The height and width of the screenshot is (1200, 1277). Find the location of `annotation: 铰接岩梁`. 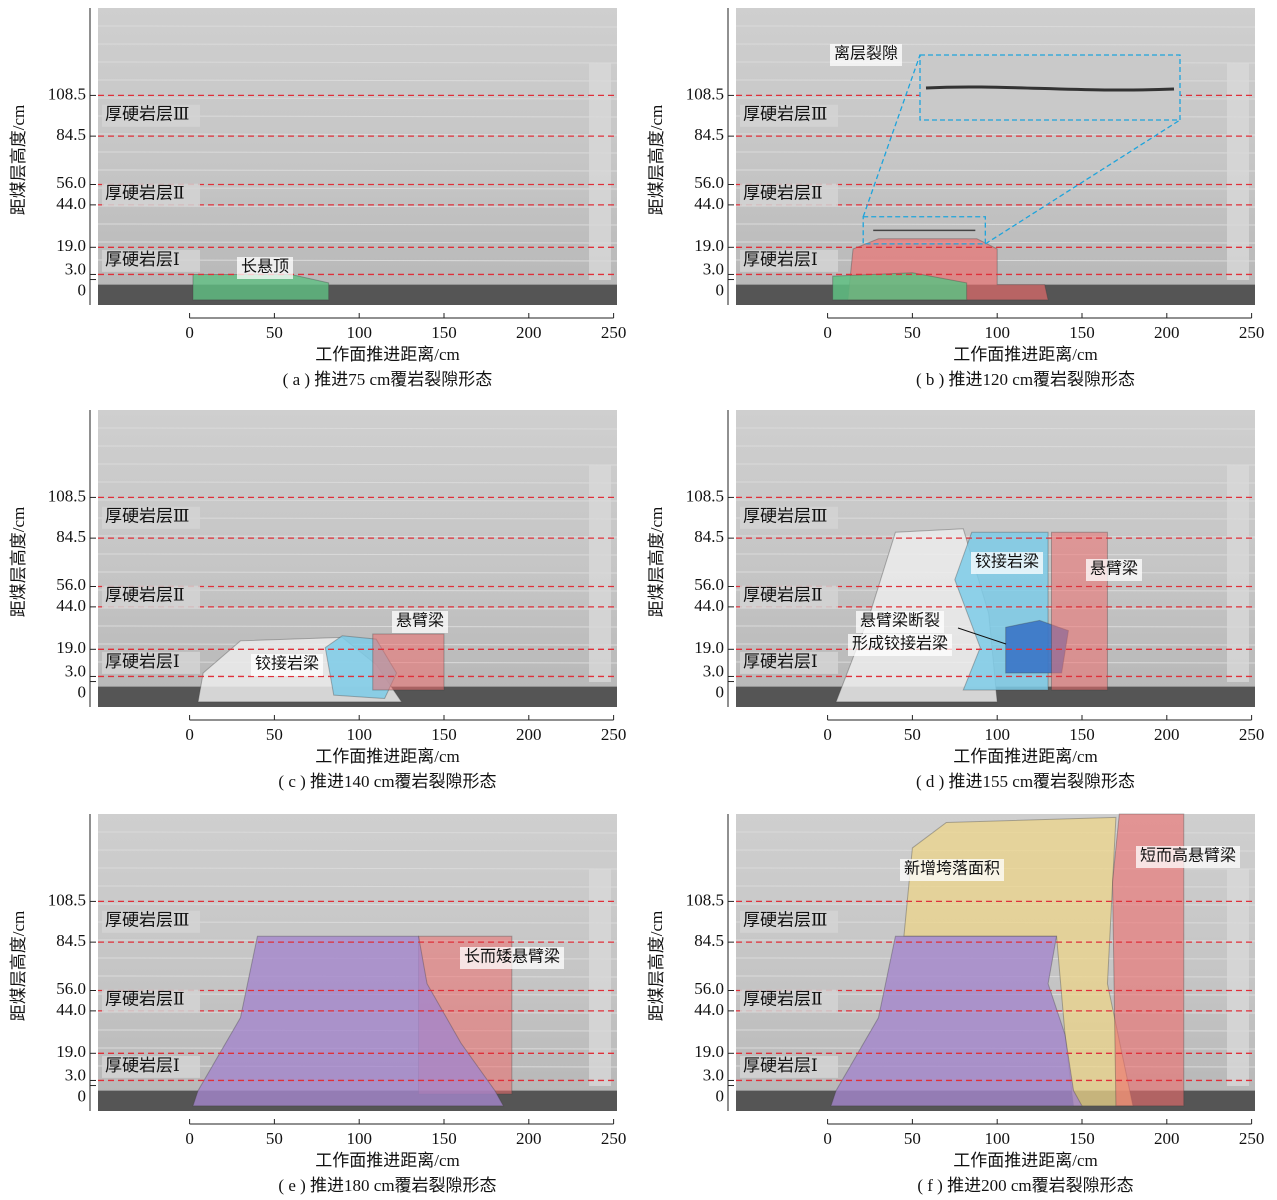

annotation: 铰接岩梁 is located at coordinates (1007, 562).